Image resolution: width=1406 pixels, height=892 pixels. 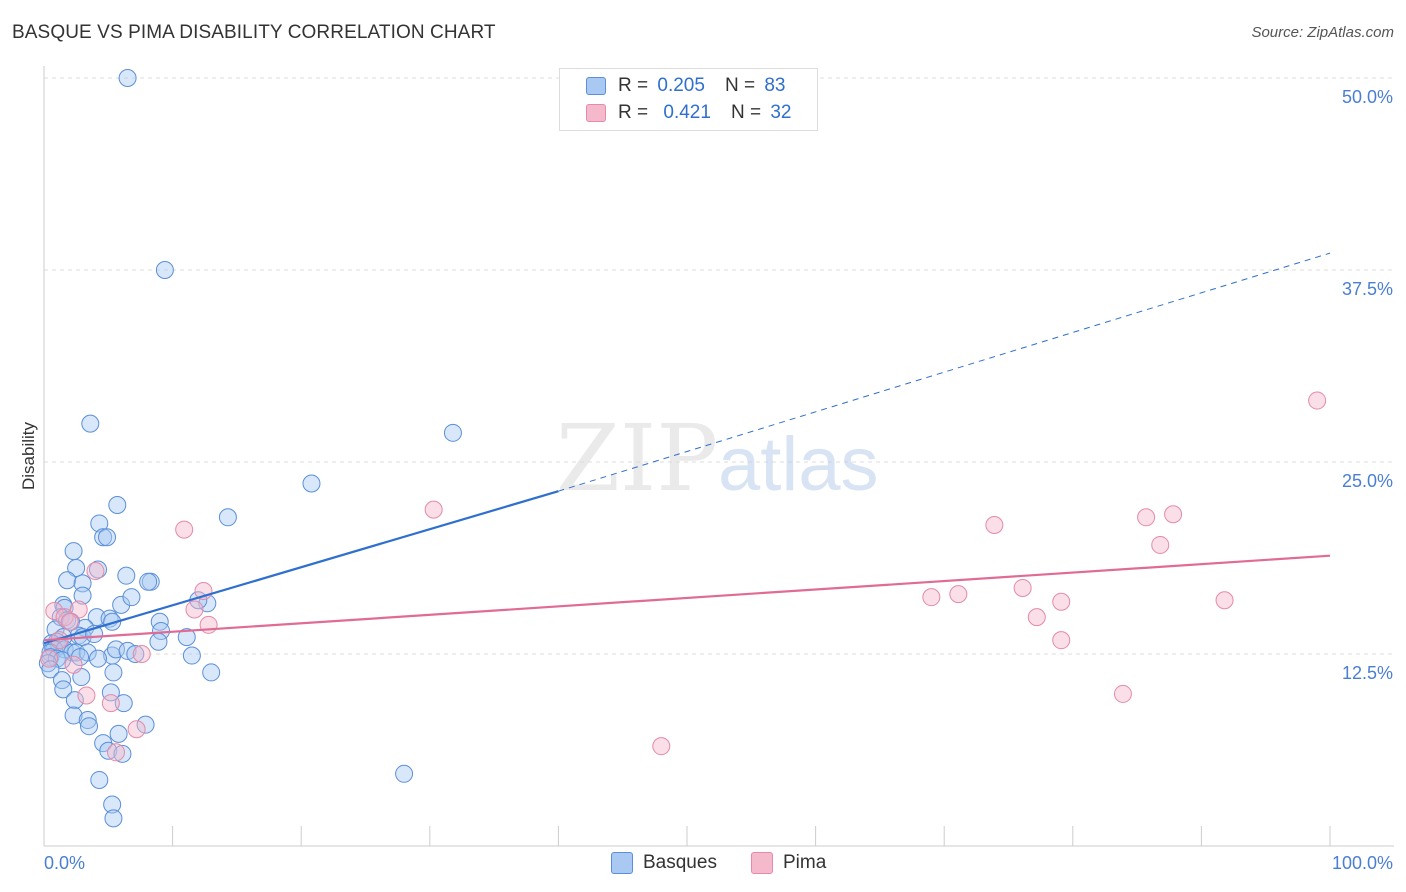 I want to click on watermark: ZIP atlas, so click(x=717, y=458).